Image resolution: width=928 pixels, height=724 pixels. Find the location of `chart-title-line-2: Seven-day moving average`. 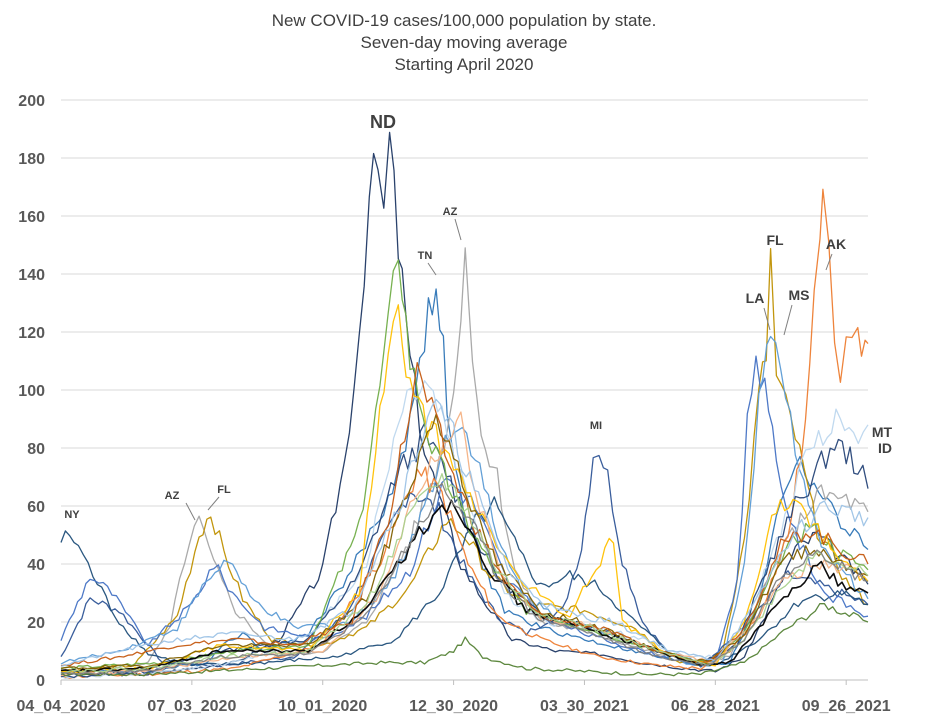

chart-title-line-2: Seven-day moving average is located at coordinates (464, 42).